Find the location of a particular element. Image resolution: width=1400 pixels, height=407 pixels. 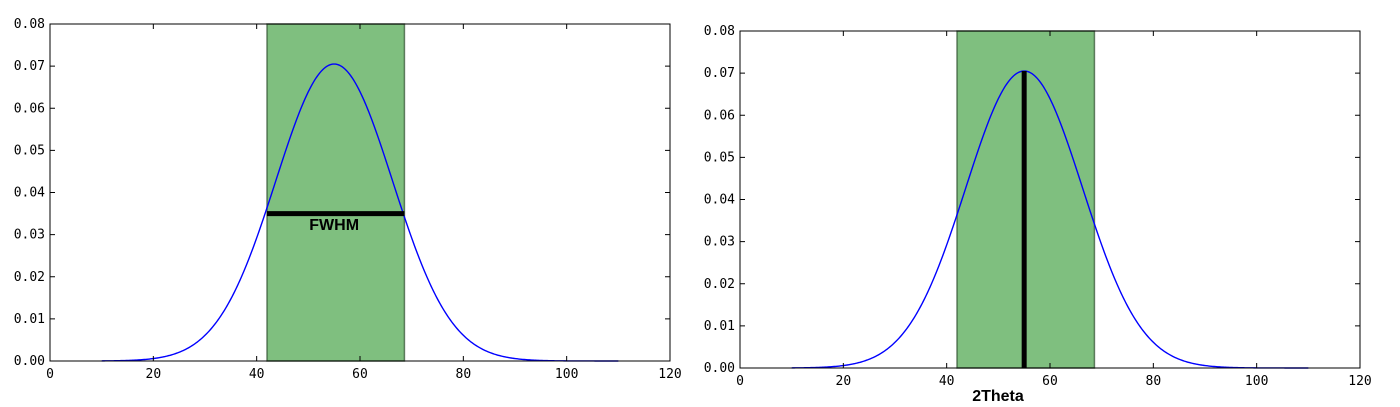

fwhm-label: FWHM is located at coordinates (334, 225).